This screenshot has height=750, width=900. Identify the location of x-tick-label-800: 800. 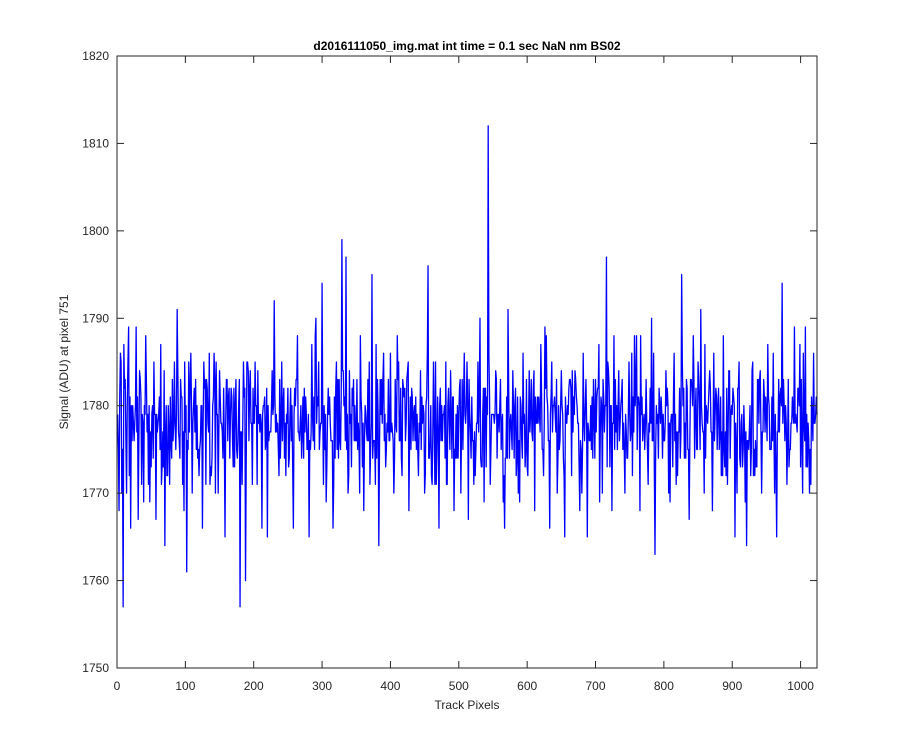
(664, 686).